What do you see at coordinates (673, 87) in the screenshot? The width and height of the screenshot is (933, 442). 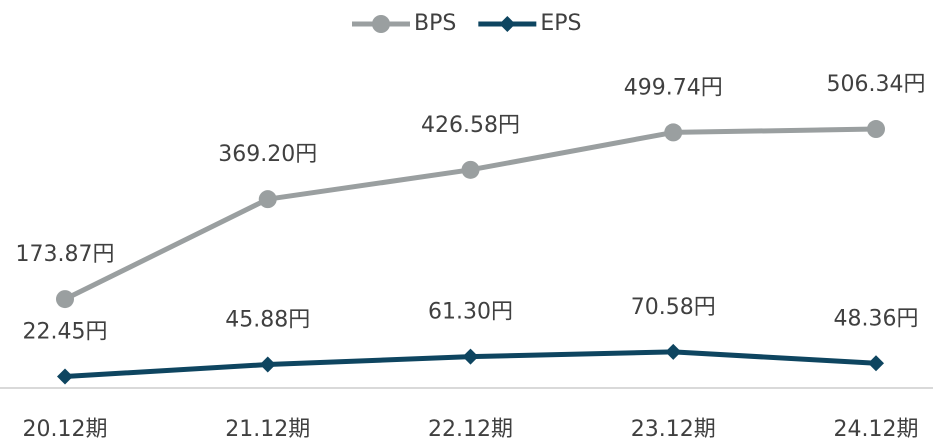 I see `data-label: 499.74円` at bounding box center [673, 87].